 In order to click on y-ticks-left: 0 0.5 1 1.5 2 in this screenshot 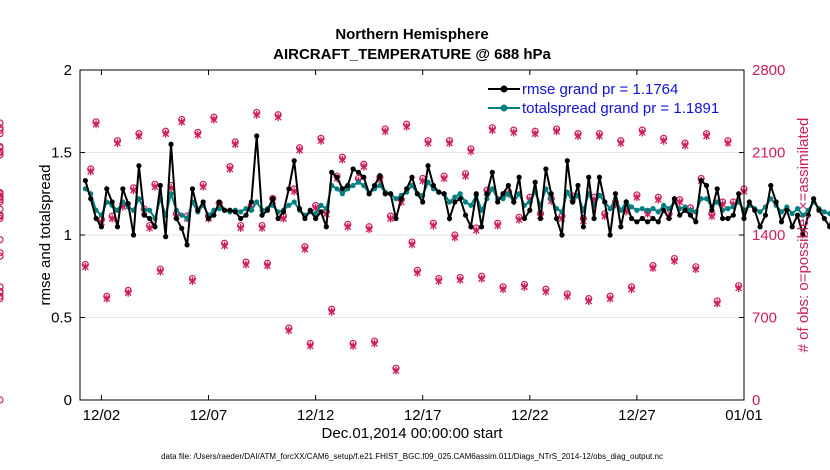, I will do `click(68, 235)`.